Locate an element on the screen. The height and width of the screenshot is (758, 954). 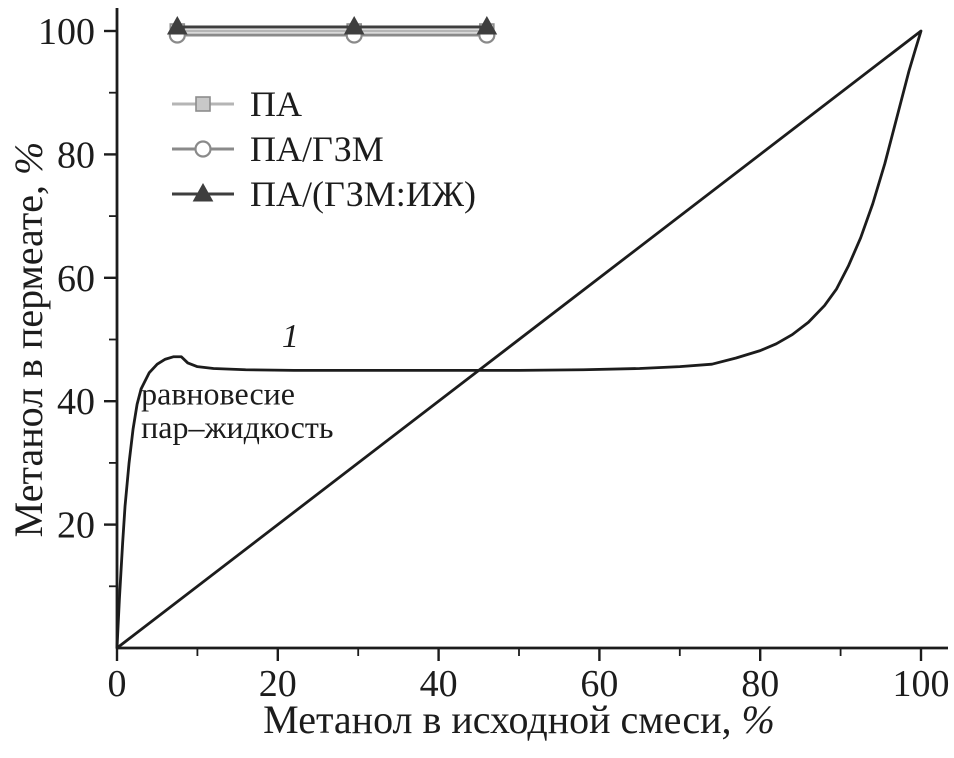
equilibrium-line-1: равновесие is located at coordinates (218, 393).